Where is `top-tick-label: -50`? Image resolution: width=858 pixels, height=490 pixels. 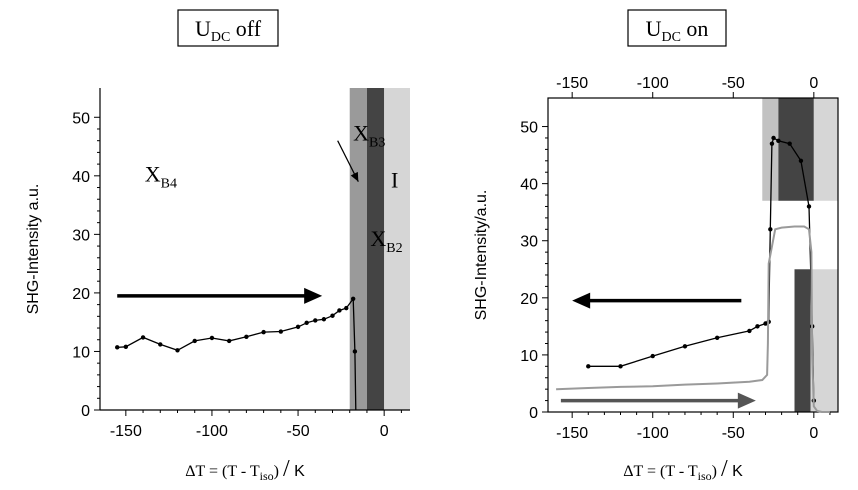
top-tick-label: -50 is located at coordinates (733, 83).